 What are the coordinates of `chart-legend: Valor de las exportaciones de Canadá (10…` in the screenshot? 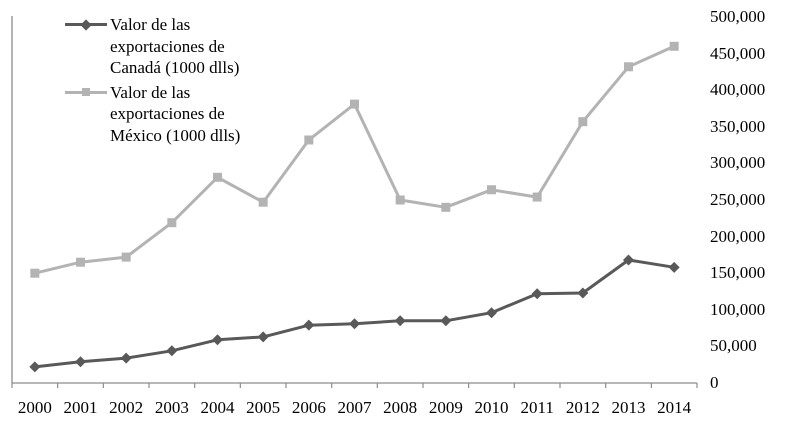 It's located at (180, 81).